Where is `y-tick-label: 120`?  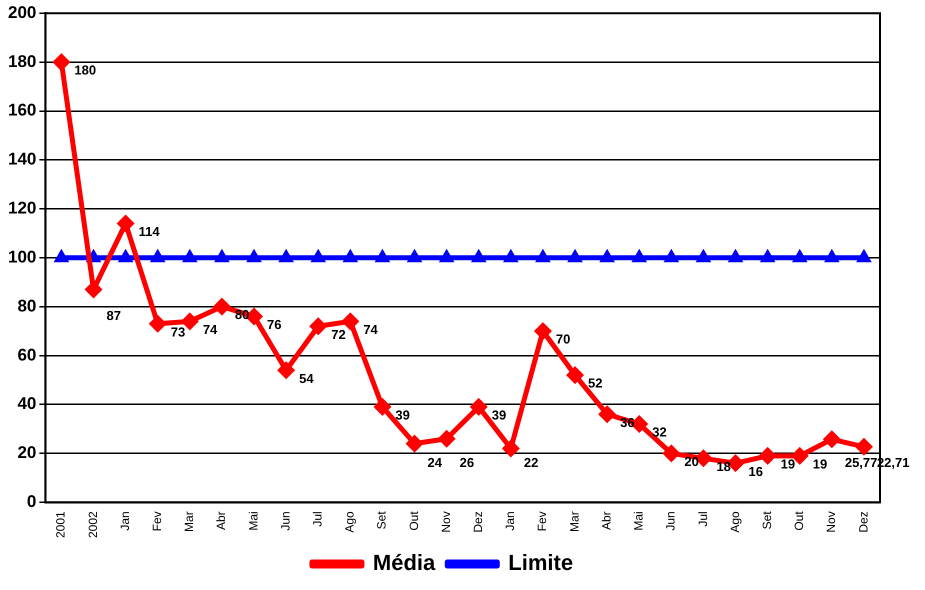 y-tick-label: 120 is located at coordinates (22, 208).